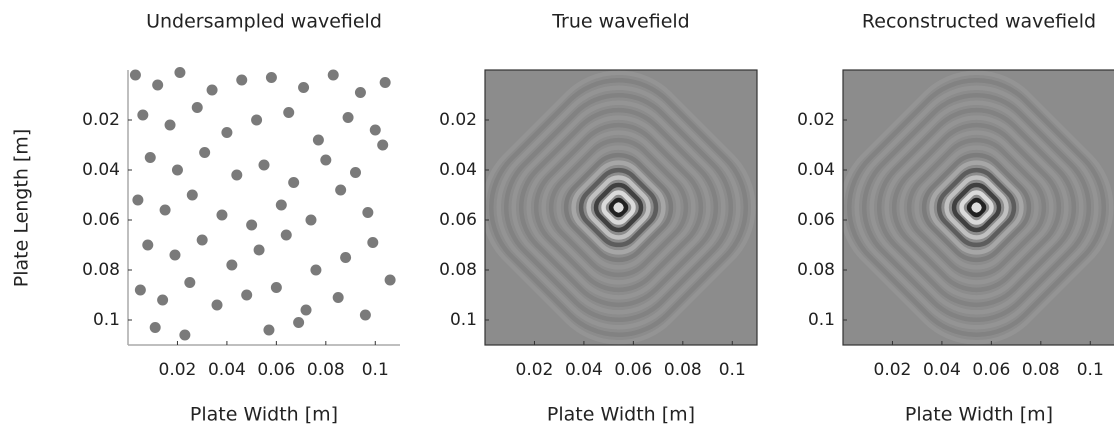 This screenshot has width=1114, height=441. I want to click on y-tick-label: 0.1, so click(463, 320).